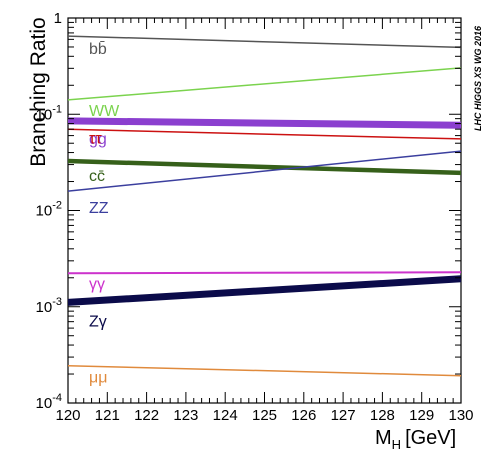  Describe the element at coordinates (98, 49) in the screenshot. I see `series-label: bb̄` at that location.